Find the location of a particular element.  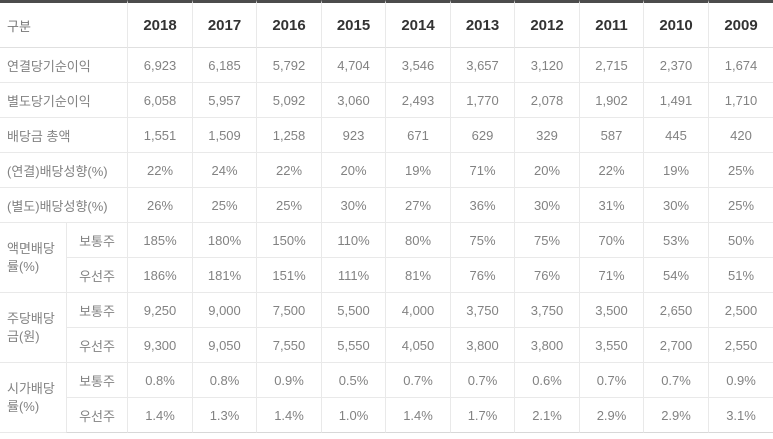

value-cell: 0.8% is located at coordinates (224, 380).